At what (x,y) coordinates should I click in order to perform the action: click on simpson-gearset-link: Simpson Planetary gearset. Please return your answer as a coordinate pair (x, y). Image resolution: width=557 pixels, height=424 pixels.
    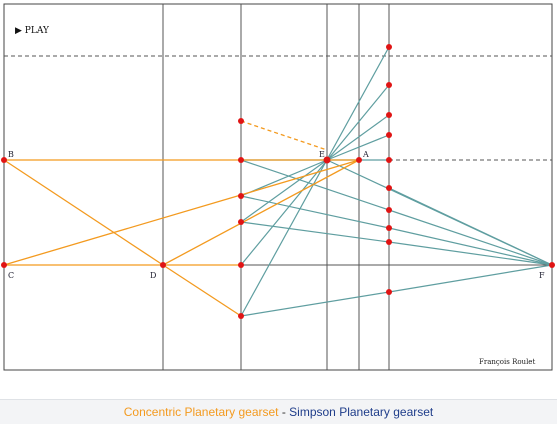
    Looking at the image, I should click on (361, 412).